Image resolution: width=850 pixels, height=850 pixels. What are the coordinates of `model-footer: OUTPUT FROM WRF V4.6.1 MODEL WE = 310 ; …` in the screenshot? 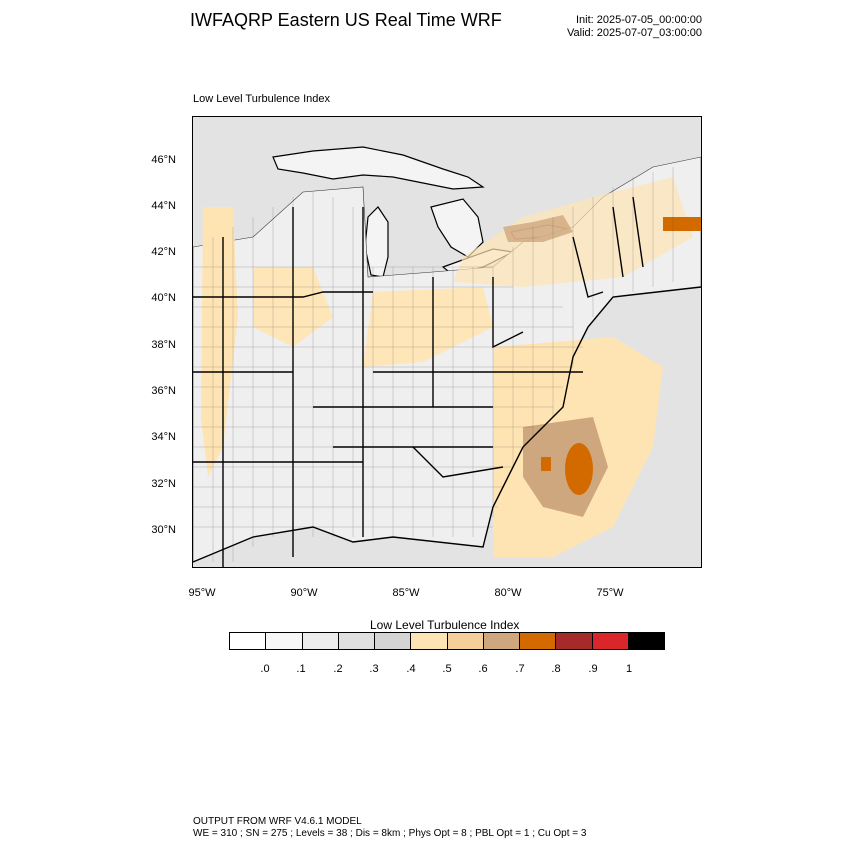 It's located at (389, 828).